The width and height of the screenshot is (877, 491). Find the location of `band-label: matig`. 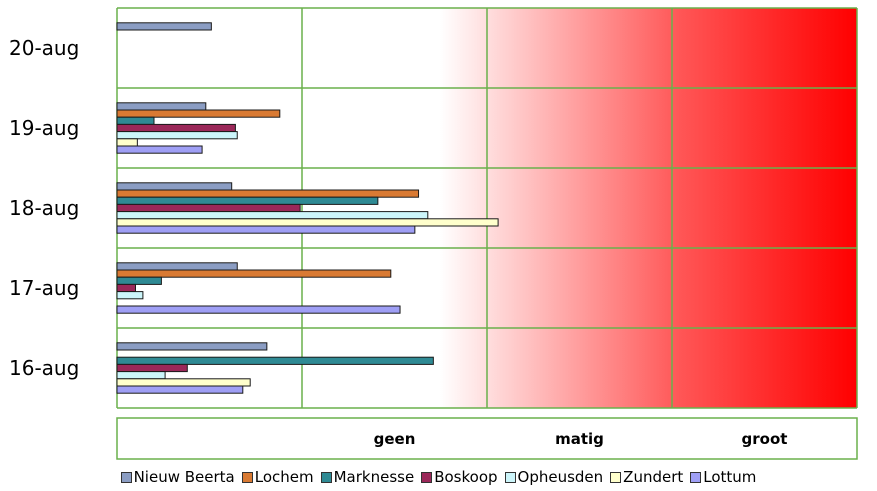

band-label: matig is located at coordinates (579, 439).